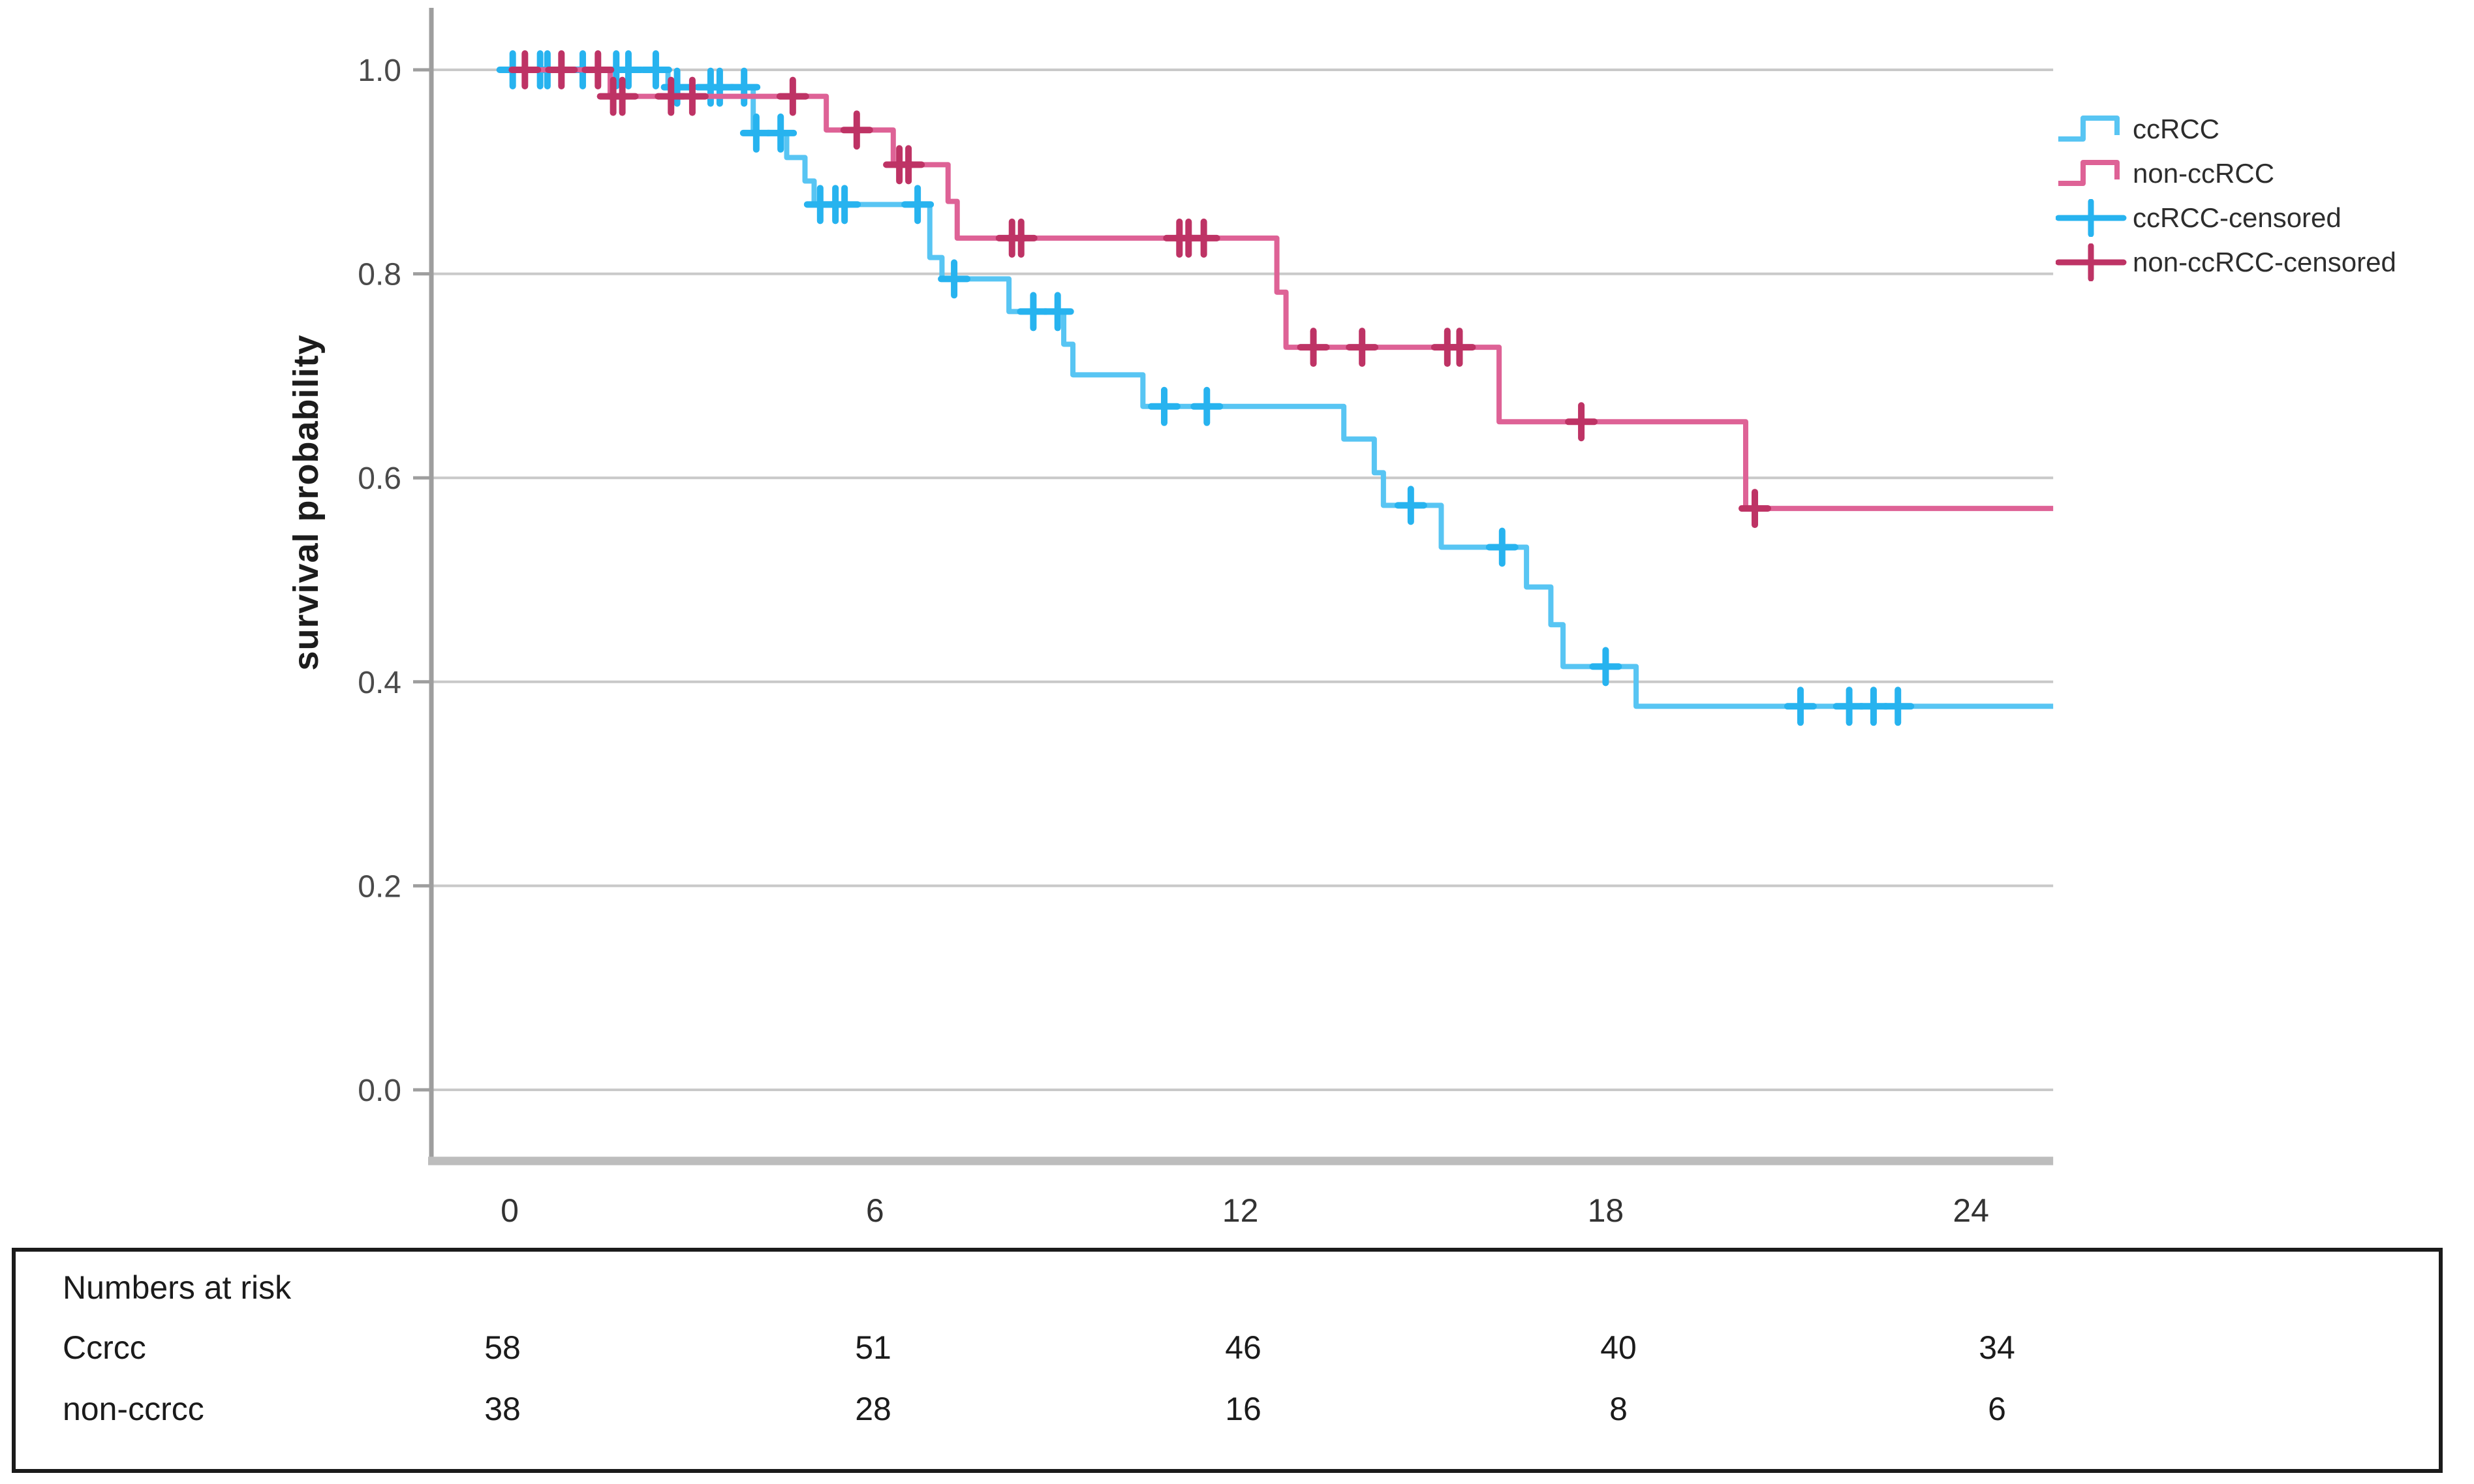 This screenshot has height=1484, width=2474. I want to click on ccrcc-line-icon, so click(2092, 129).